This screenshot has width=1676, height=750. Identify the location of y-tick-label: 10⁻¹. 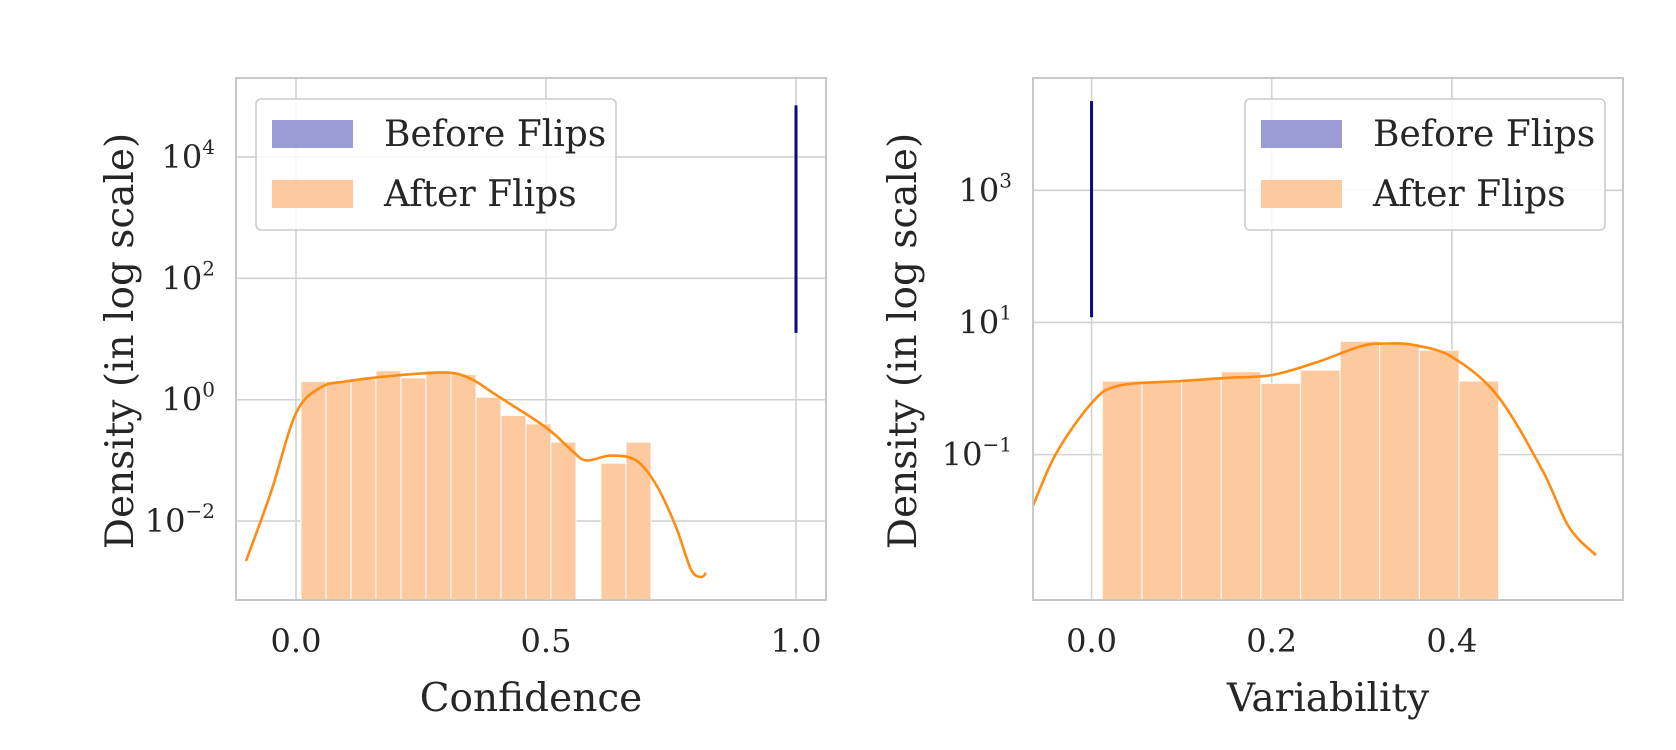
(977, 453).